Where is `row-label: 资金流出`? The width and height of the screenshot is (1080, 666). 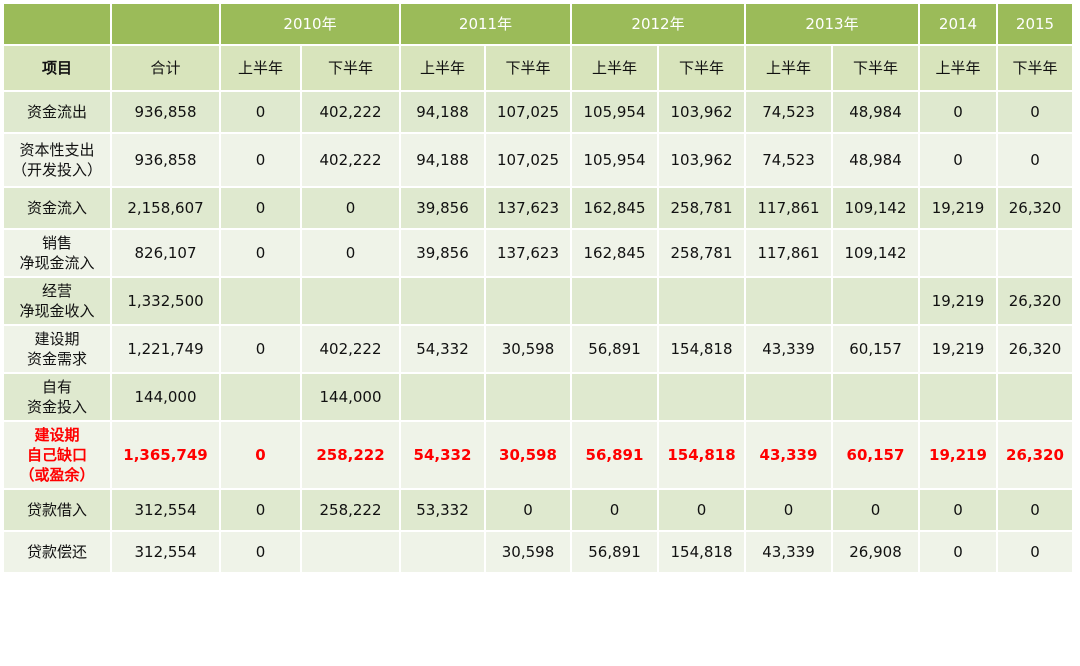 row-label: 资金流出 is located at coordinates (57, 112).